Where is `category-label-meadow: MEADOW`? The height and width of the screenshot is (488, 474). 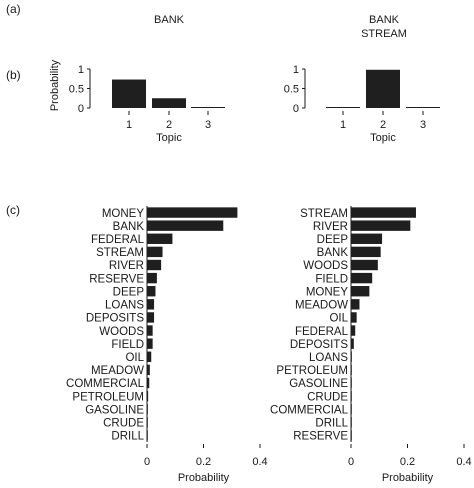
category-label-meadow: MEADOW is located at coordinates (321, 306).